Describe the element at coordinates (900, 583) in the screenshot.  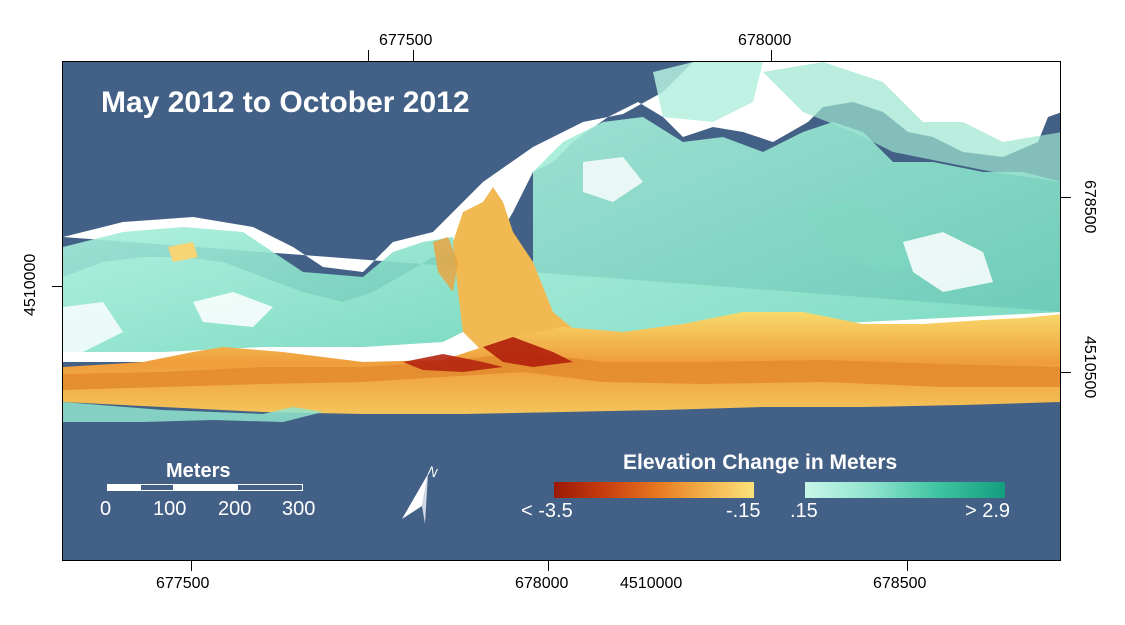
I see `bottom-axis-label-4: 678500` at that location.